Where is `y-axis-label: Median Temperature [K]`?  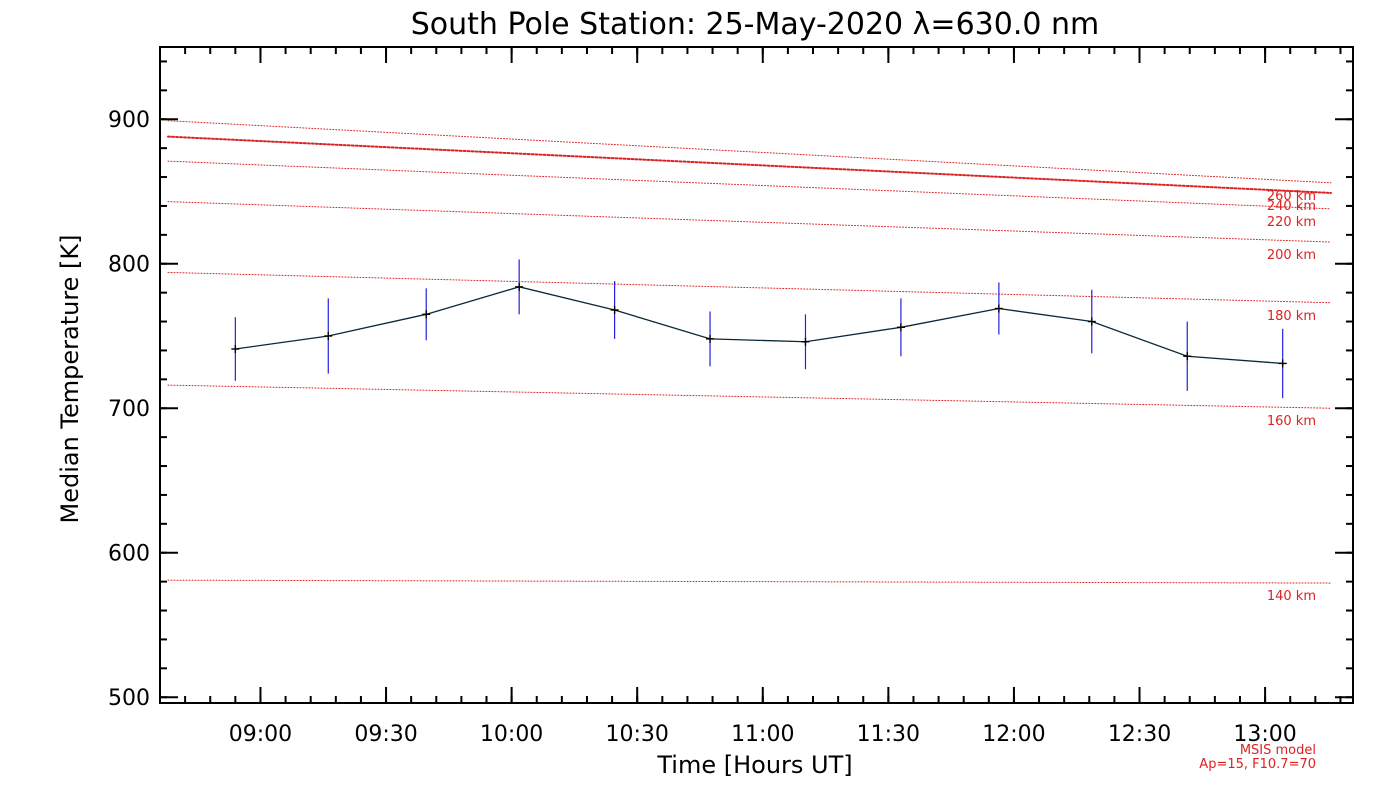 y-axis-label: Median Temperature [K] is located at coordinates (70, 378).